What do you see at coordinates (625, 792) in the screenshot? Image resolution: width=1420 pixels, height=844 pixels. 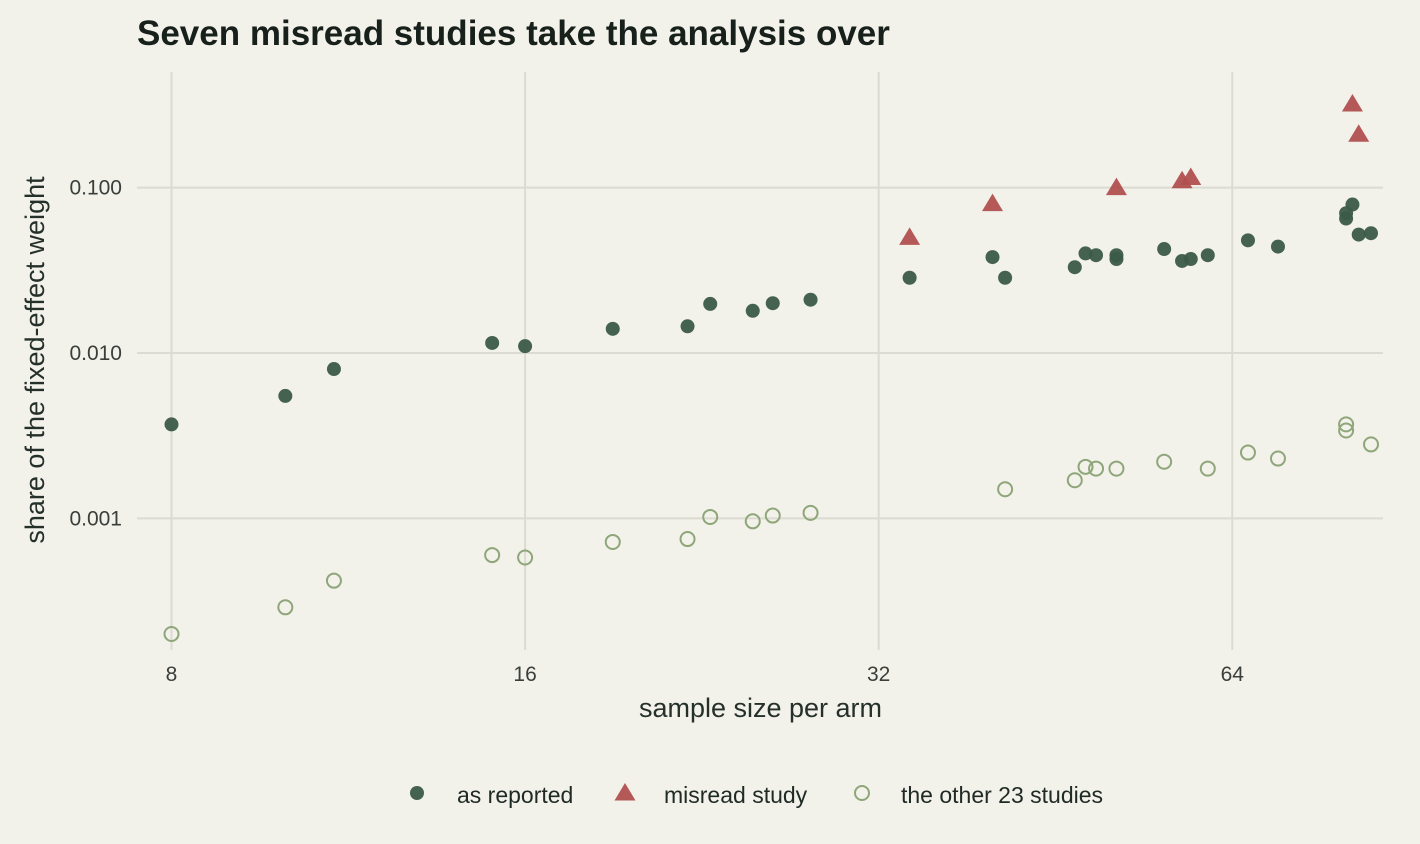 I see `legend-marker-triangle` at bounding box center [625, 792].